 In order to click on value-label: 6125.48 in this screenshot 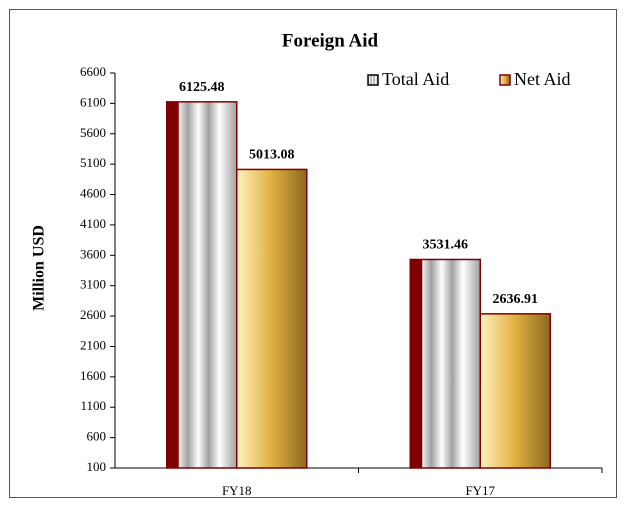, I will do `click(202, 87)`.